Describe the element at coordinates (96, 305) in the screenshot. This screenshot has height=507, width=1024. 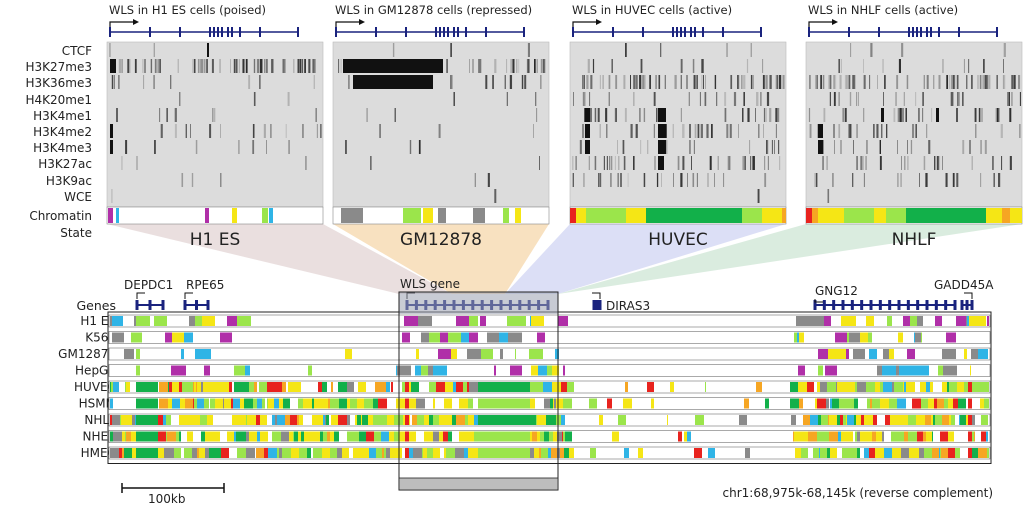
I see `genes-track-label: Genes` at that location.